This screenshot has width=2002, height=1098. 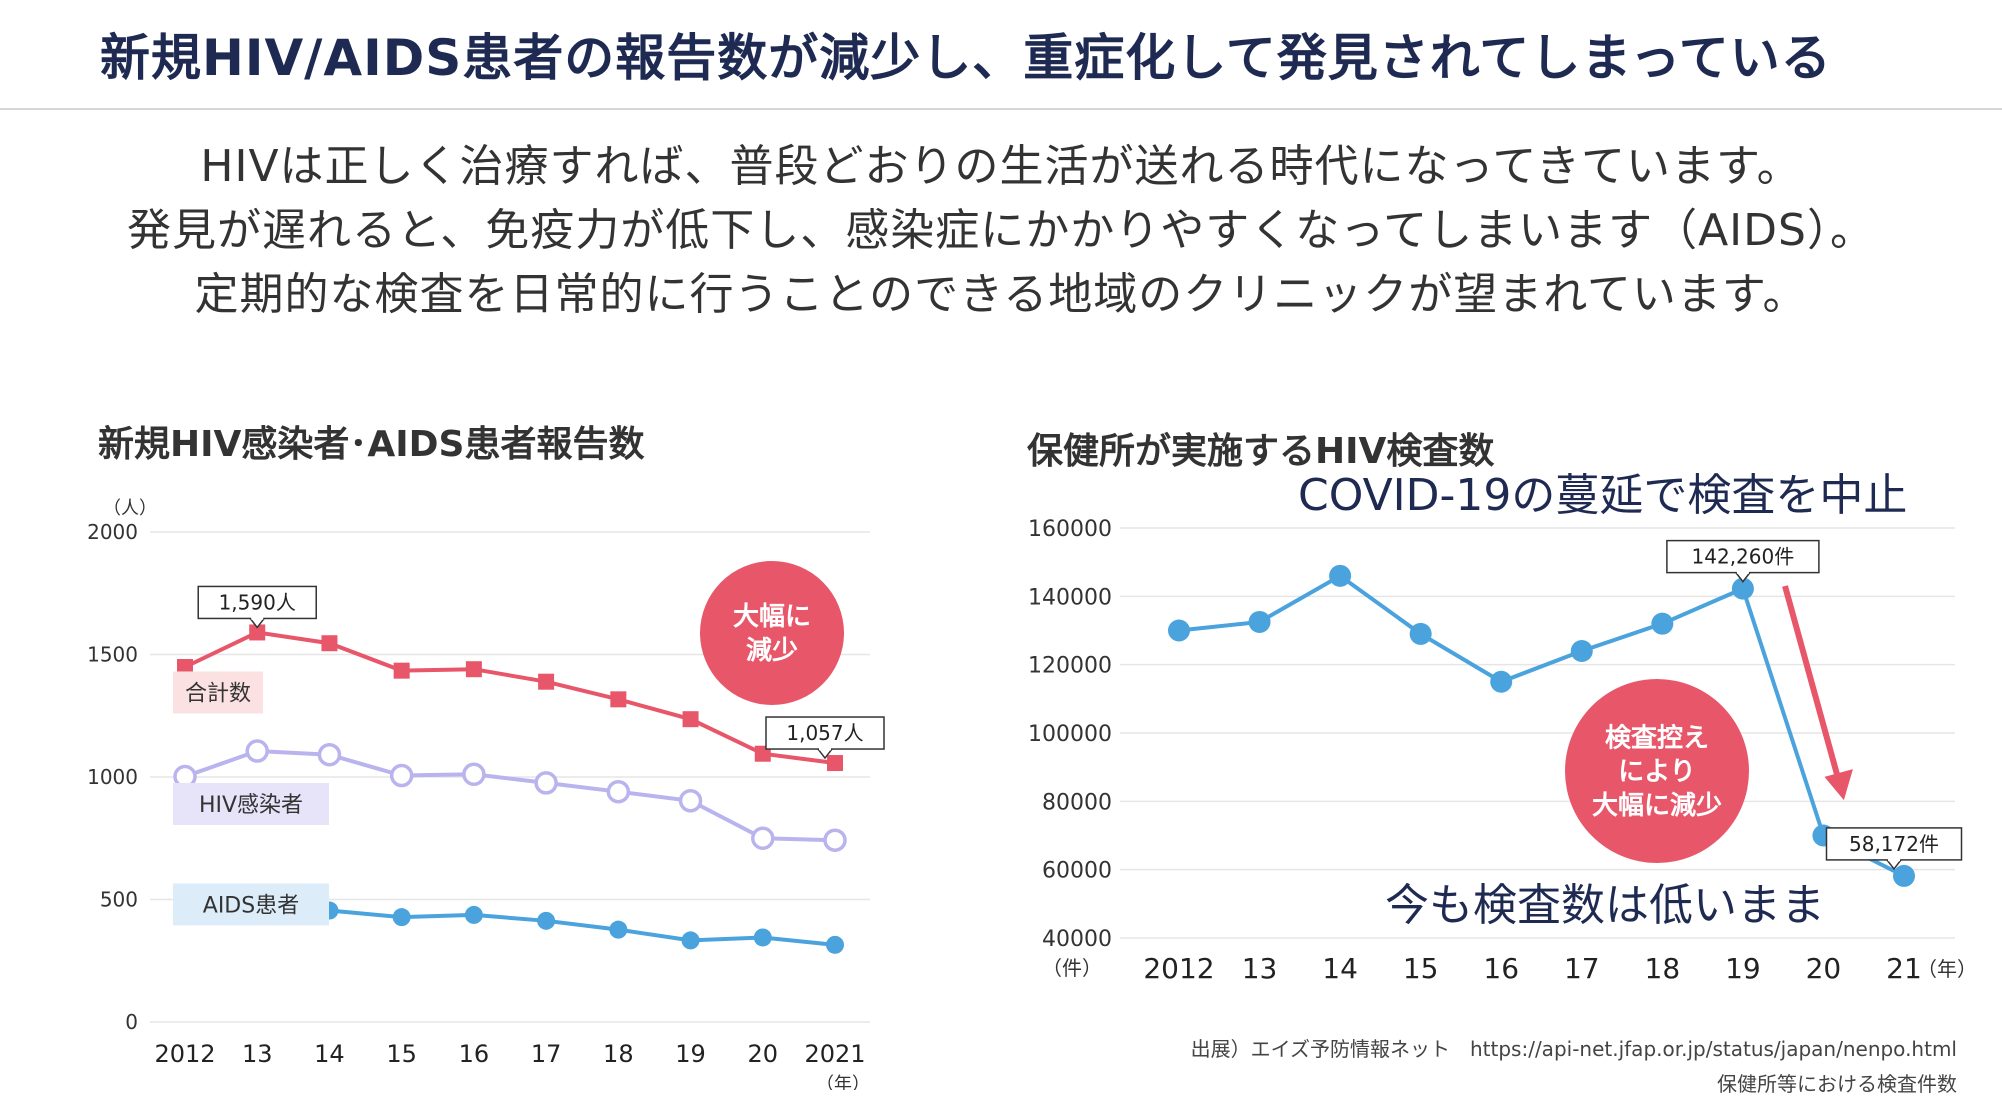 What do you see at coordinates (1070, 597) in the screenshot?
I see `y-tick-label: 140000` at bounding box center [1070, 597].